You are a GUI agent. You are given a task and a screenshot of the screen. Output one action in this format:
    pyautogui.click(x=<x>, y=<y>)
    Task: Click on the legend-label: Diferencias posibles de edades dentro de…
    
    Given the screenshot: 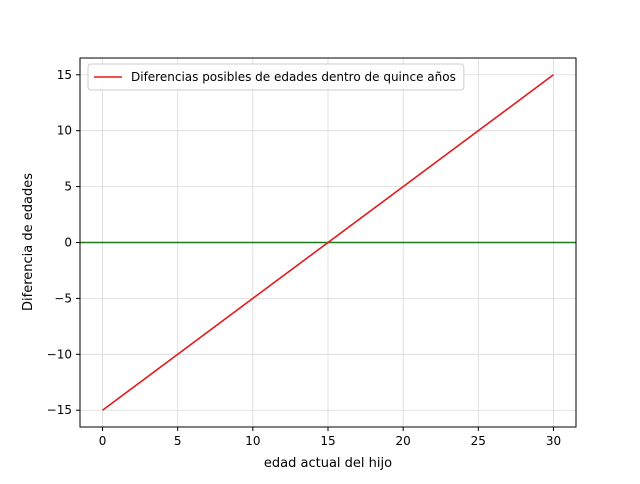 What is the action you would take?
    pyautogui.click(x=293, y=77)
    